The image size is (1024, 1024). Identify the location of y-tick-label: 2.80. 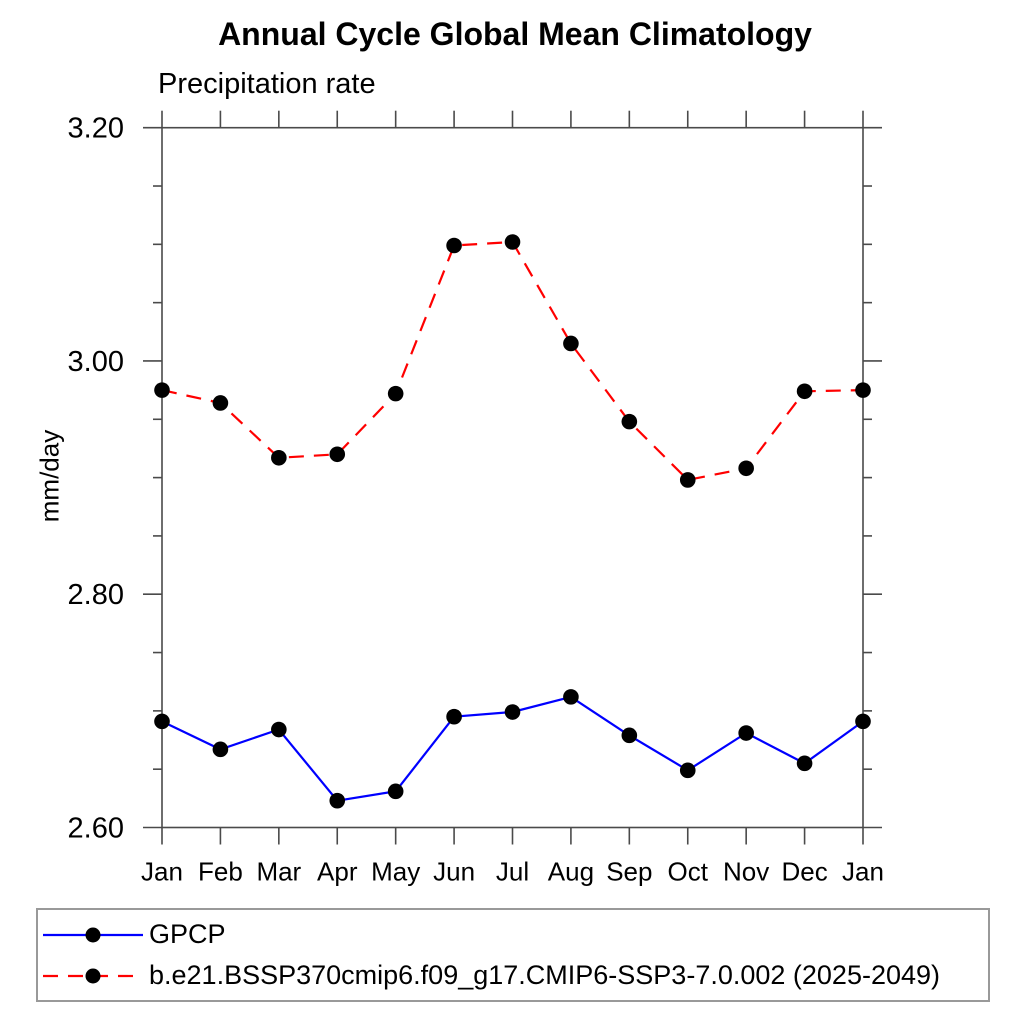
(96, 595).